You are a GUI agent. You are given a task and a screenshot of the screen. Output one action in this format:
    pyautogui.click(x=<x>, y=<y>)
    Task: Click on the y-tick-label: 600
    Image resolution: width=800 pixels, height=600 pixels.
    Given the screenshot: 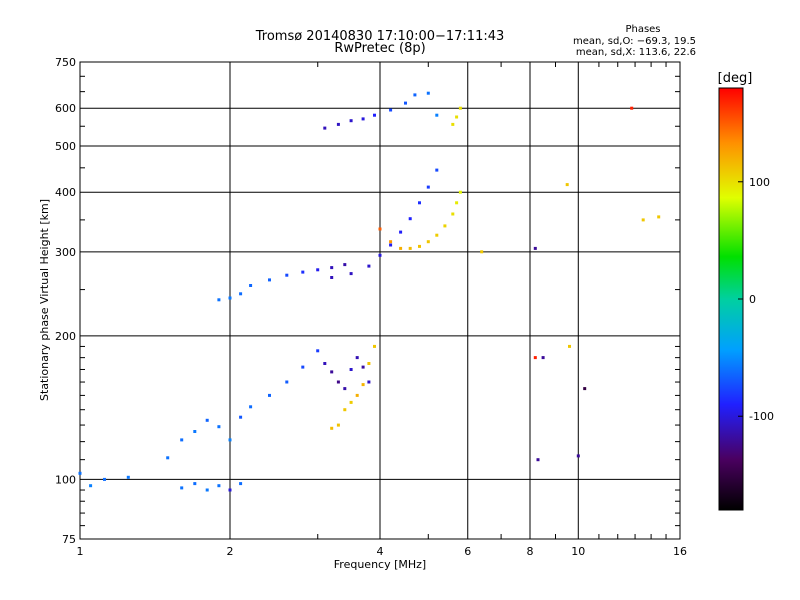 What is the action you would take?
    pyautogui.click(x=65, y=108)
    